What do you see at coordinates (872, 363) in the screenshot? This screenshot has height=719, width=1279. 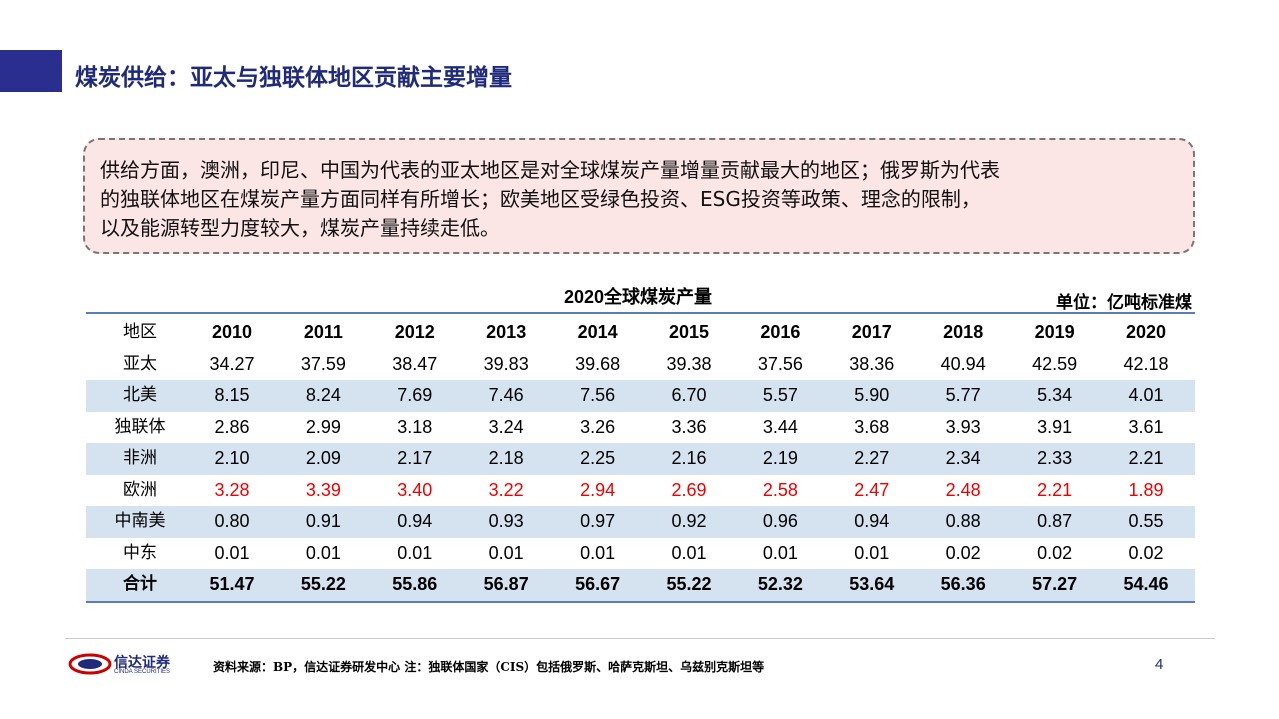 I see `cell: 38.36` at bounding box center [872, 363].